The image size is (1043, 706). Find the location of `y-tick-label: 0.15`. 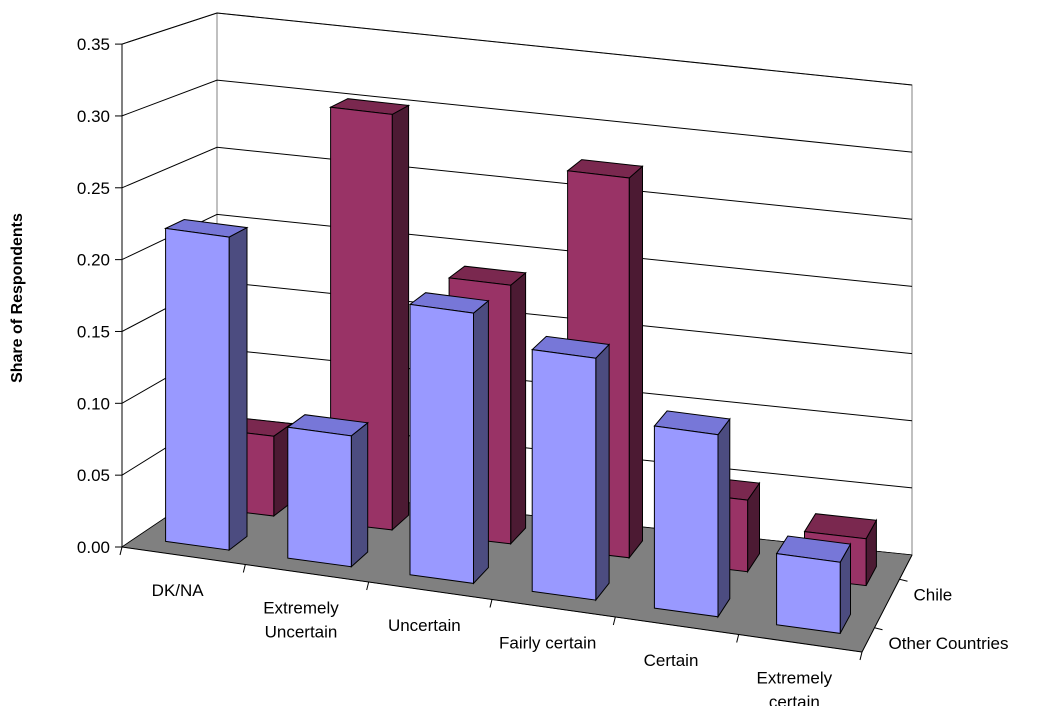

y-tick-label: 0.15 is located at coordinates (93, 331).